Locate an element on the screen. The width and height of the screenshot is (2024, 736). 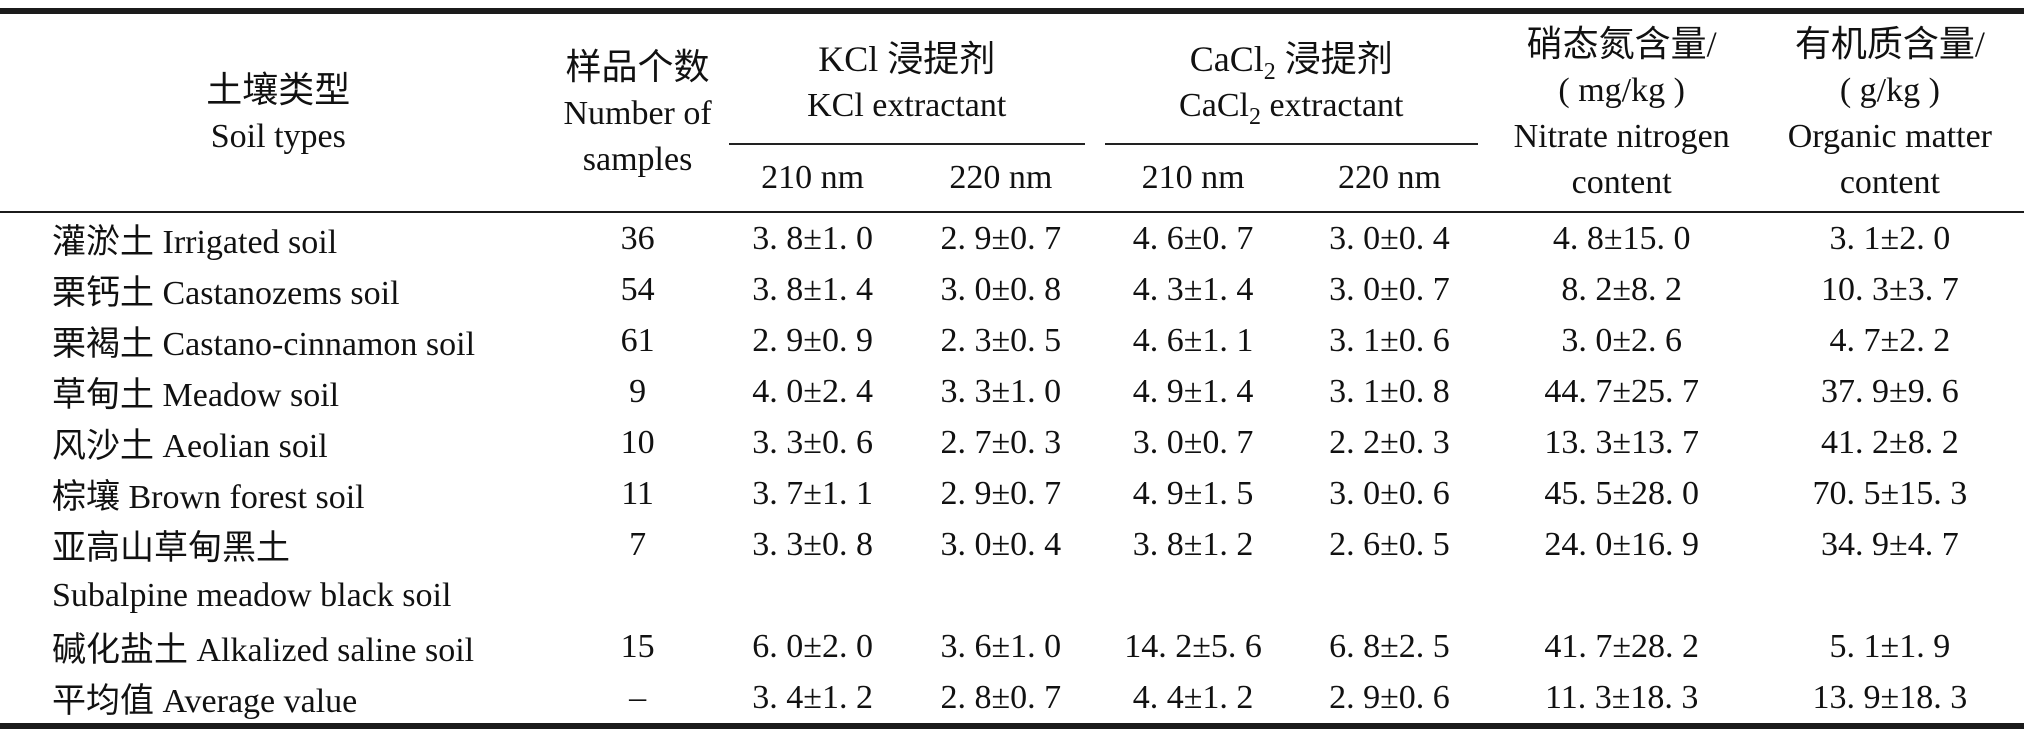
cacl2-210nm-cell: 4. 9±1. 5 is located at coordinates (1193, 493).